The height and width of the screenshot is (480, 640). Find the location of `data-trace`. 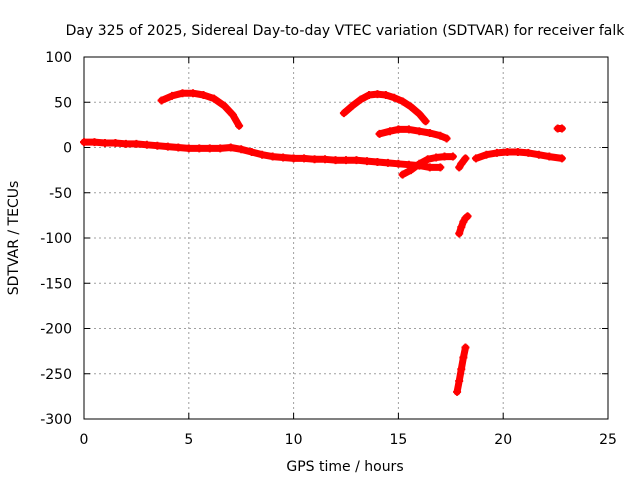

data-trace is located at coordinates (200, 109).